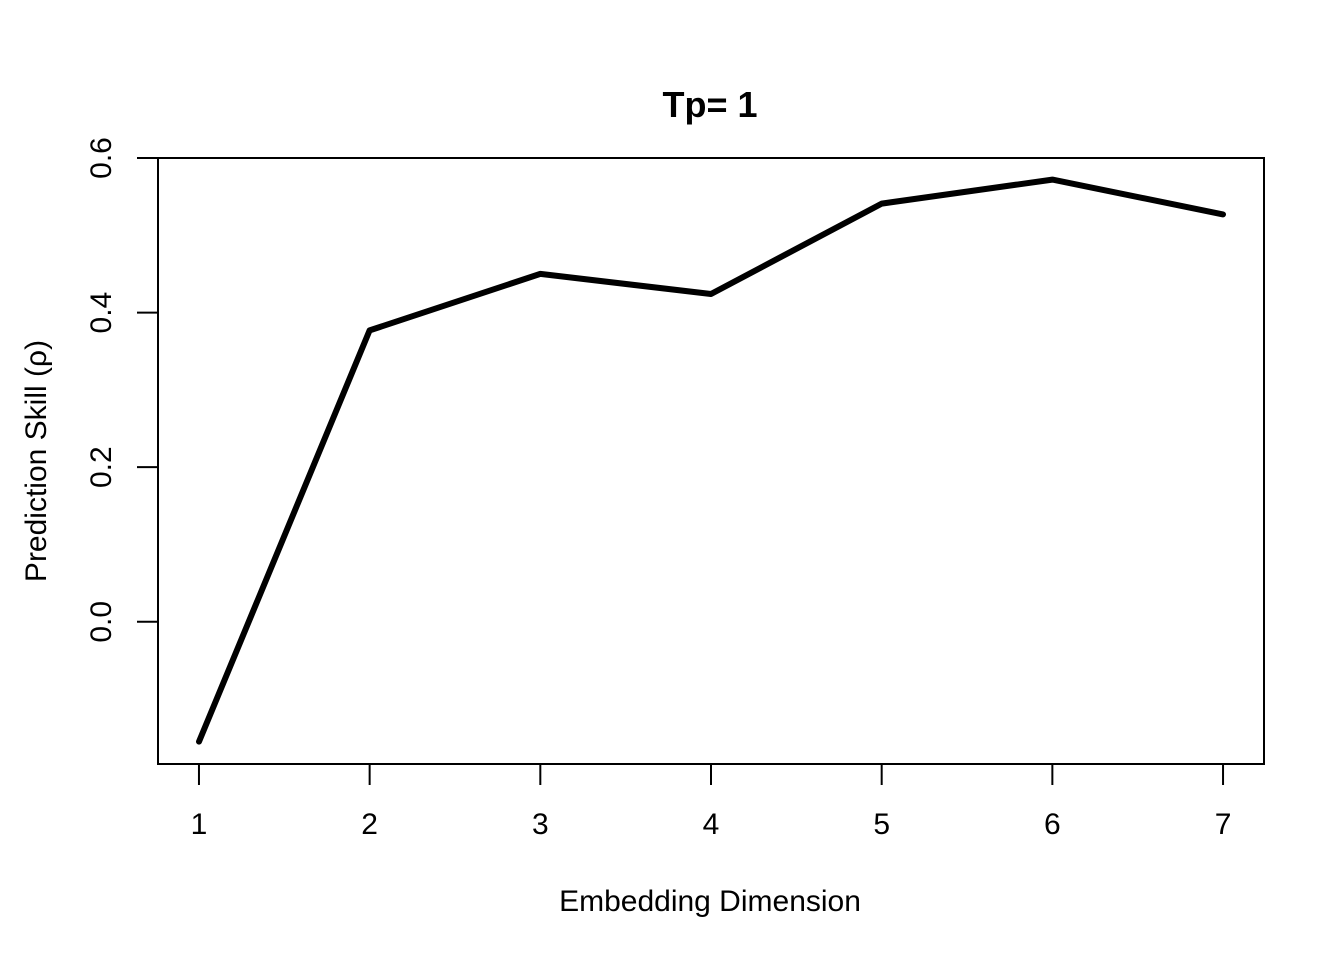 Image resolution: width=1344 pixels, height=960 pixels. What do you see at coordinates (1223, 824) in the screenshot?
I see `x-tick-label: 7` at bounding box center [1223, 824].